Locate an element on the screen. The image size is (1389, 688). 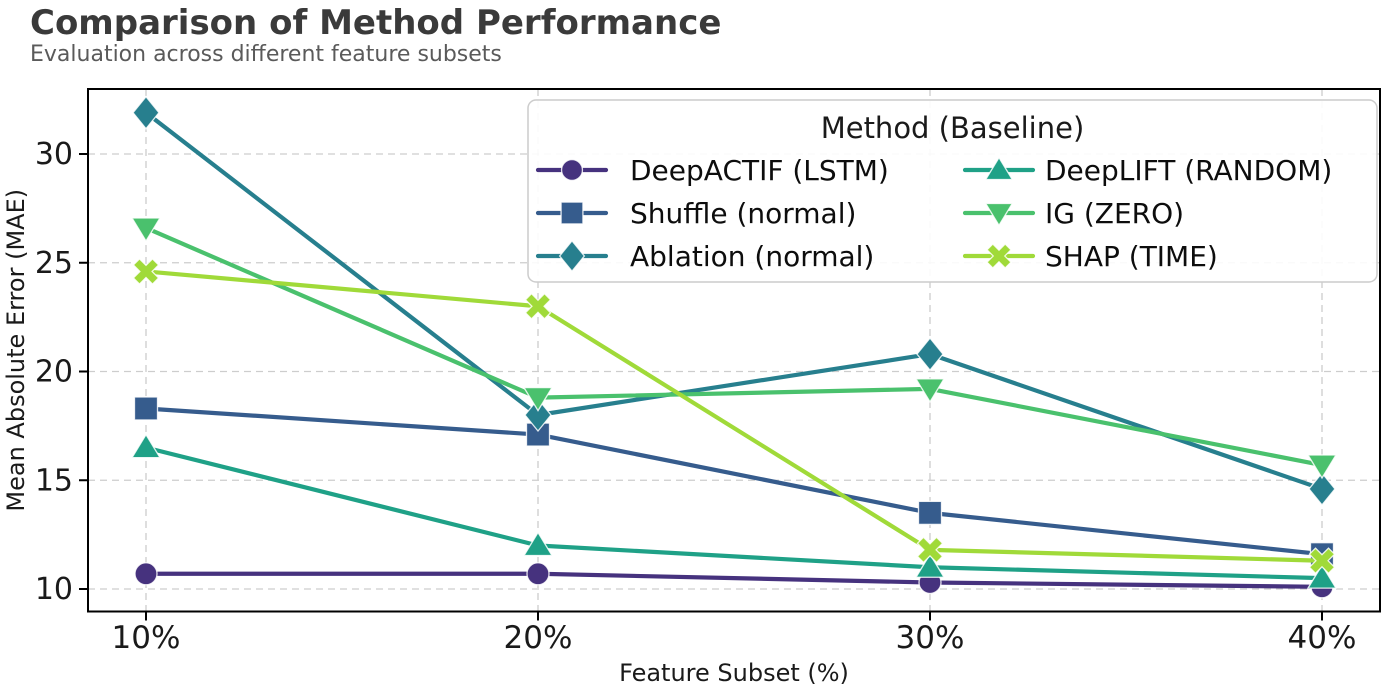
y-tick-label: 20 is located at coordinates (54, 372).